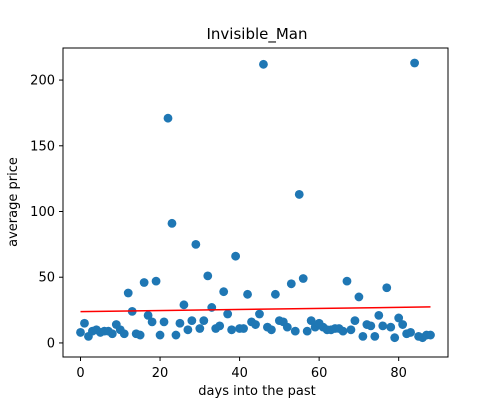  I want to click on x-tick-label: 0, so click(80, 373).